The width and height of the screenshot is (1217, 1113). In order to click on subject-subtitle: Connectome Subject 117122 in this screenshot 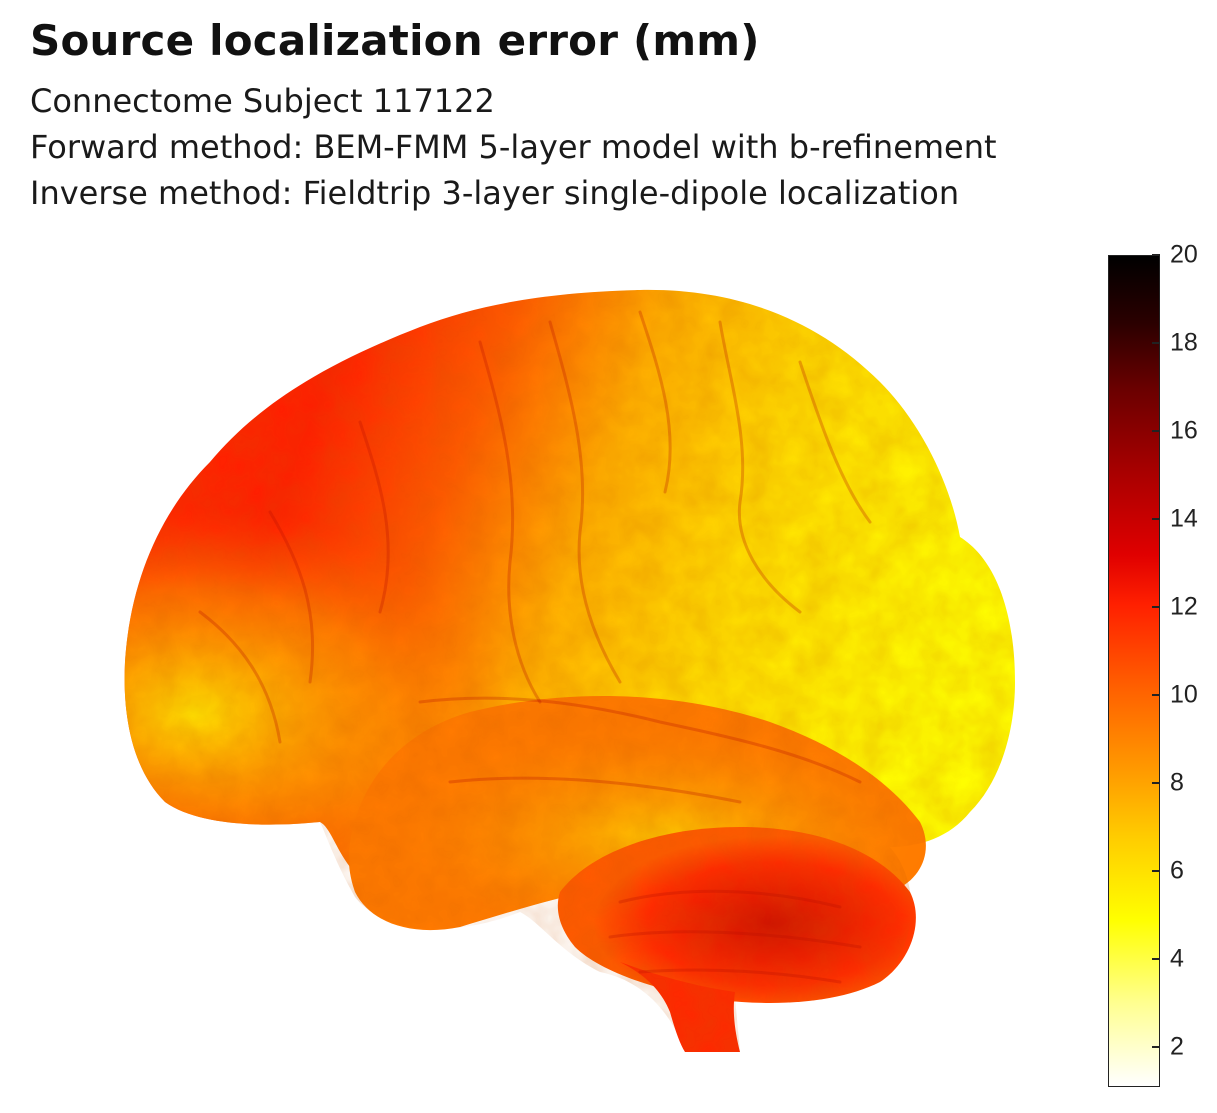, I will do `click(262, 101)`.